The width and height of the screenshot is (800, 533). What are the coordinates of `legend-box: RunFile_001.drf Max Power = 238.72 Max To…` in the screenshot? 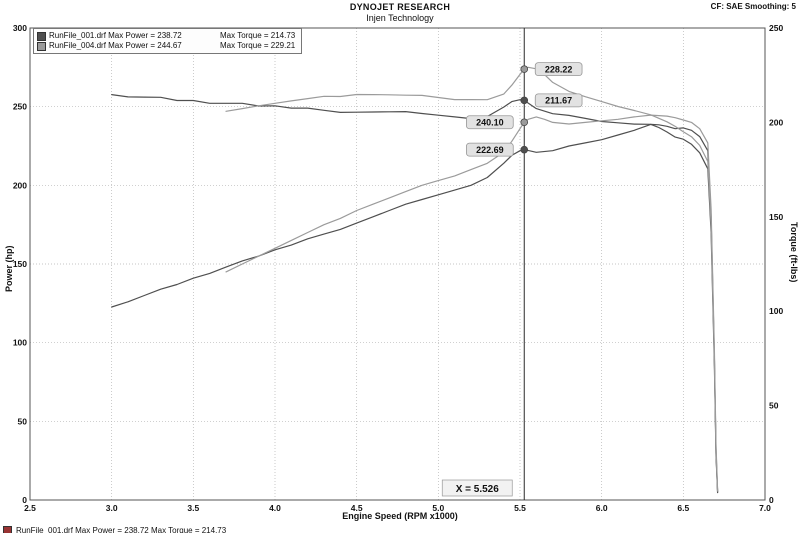 It's located at (168, 41).